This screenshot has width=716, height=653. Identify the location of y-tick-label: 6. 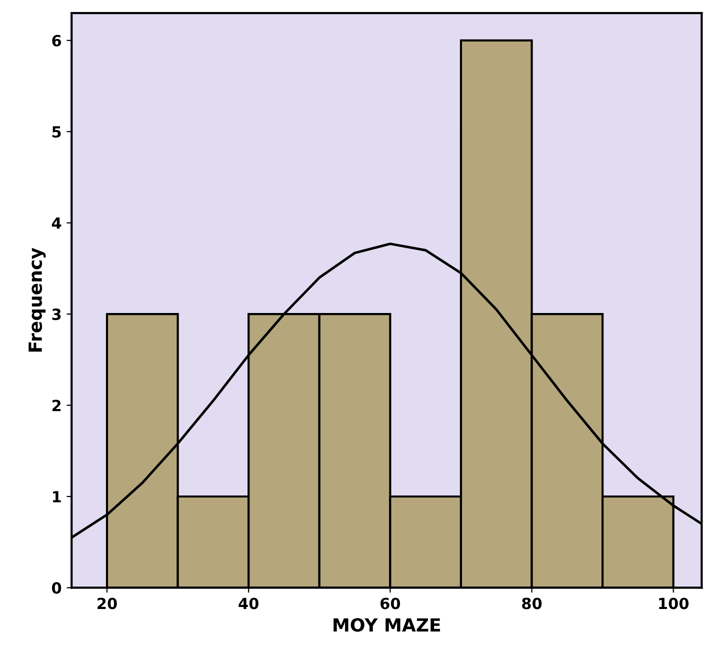
(57, 40).